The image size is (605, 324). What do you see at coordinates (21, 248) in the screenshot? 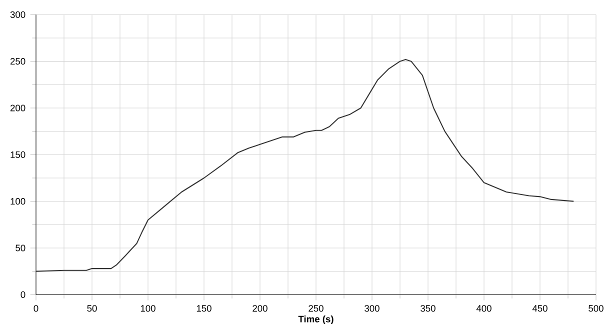
I see `y-tick-label: 50` at bounding box center [21, 248].